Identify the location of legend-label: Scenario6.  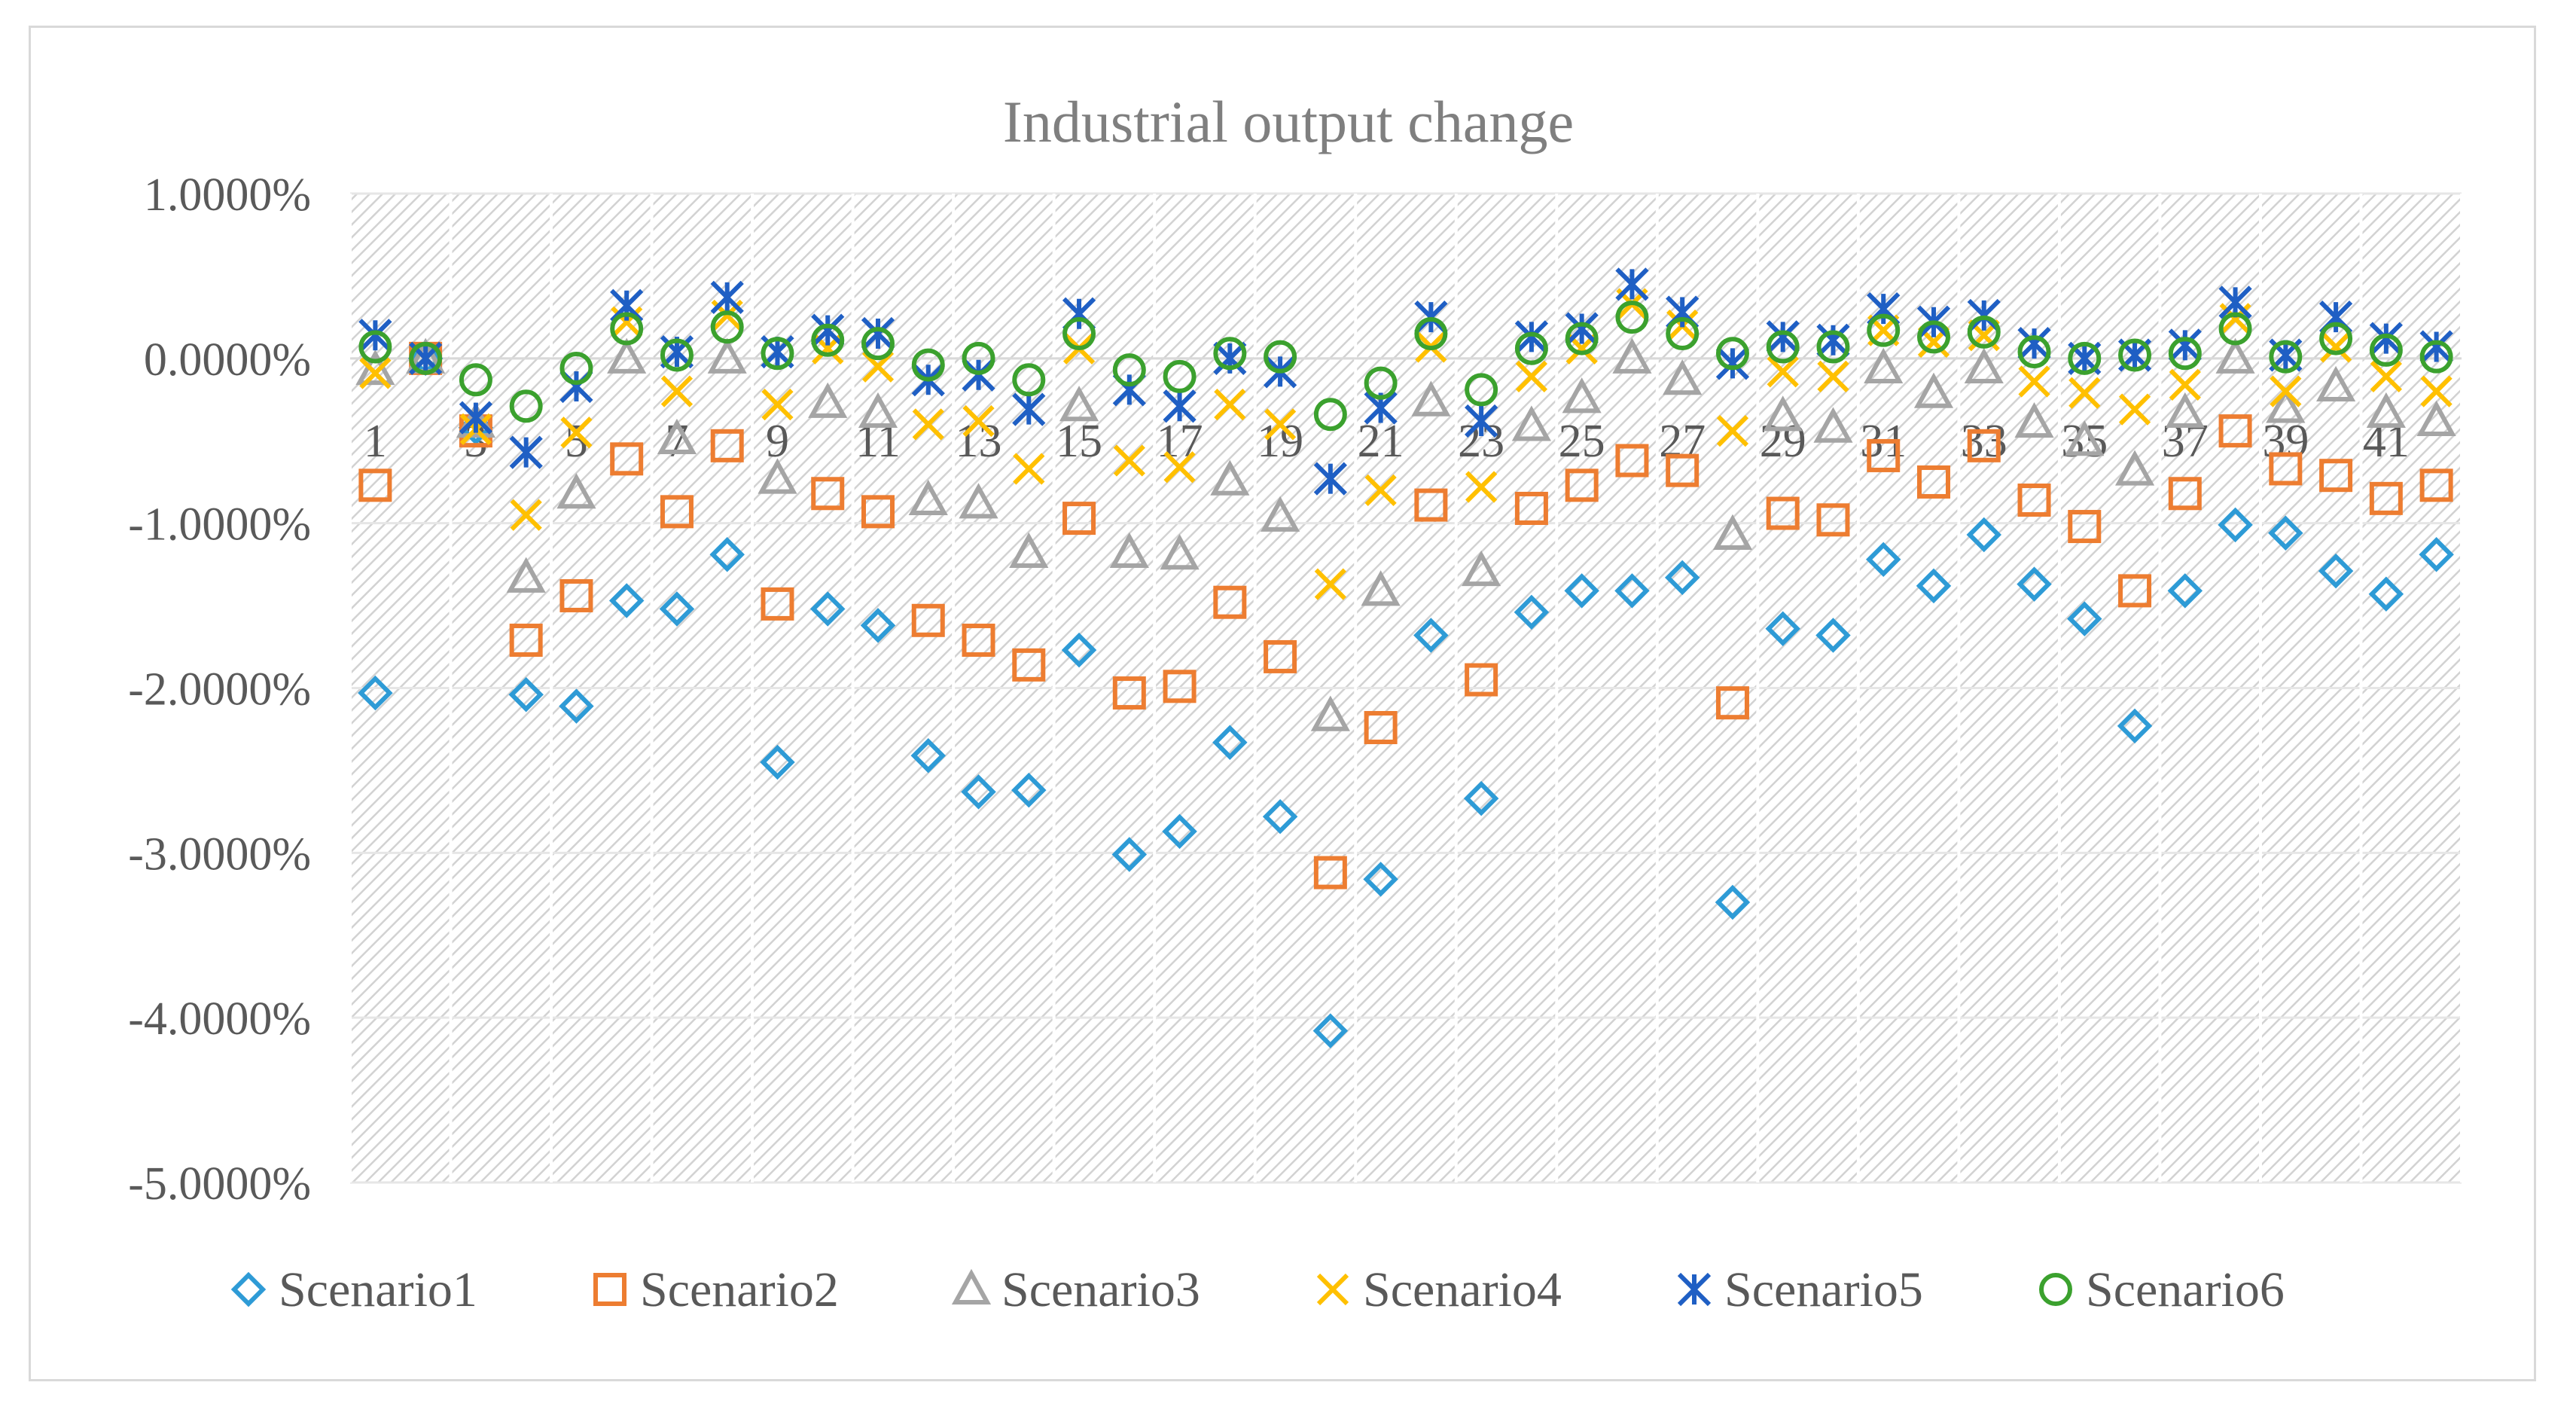
(2185, 1289).